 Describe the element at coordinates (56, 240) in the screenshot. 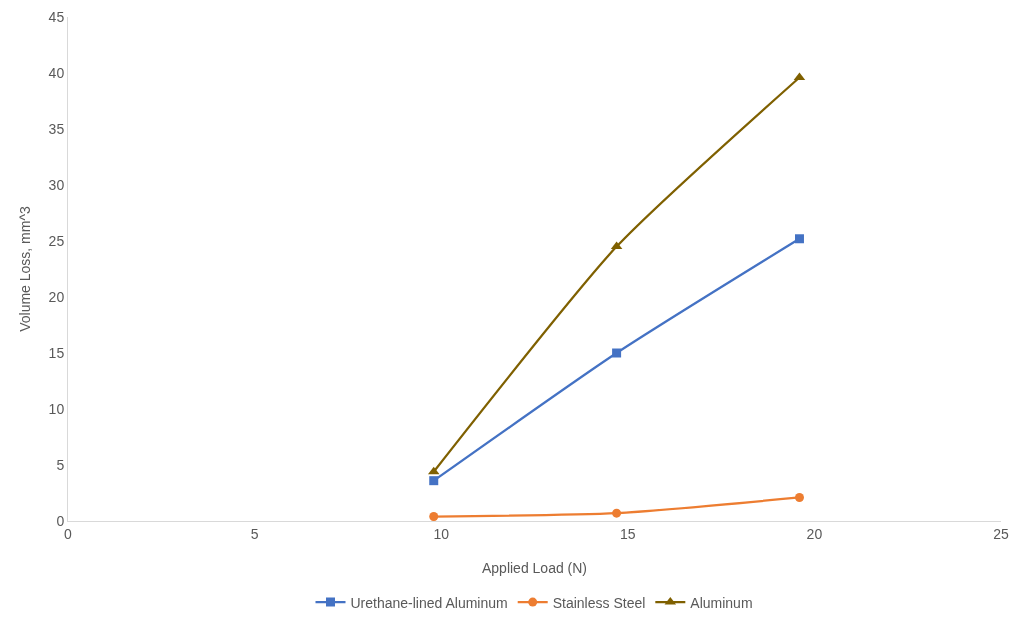

I see `y-tick-label: 25` at that location.